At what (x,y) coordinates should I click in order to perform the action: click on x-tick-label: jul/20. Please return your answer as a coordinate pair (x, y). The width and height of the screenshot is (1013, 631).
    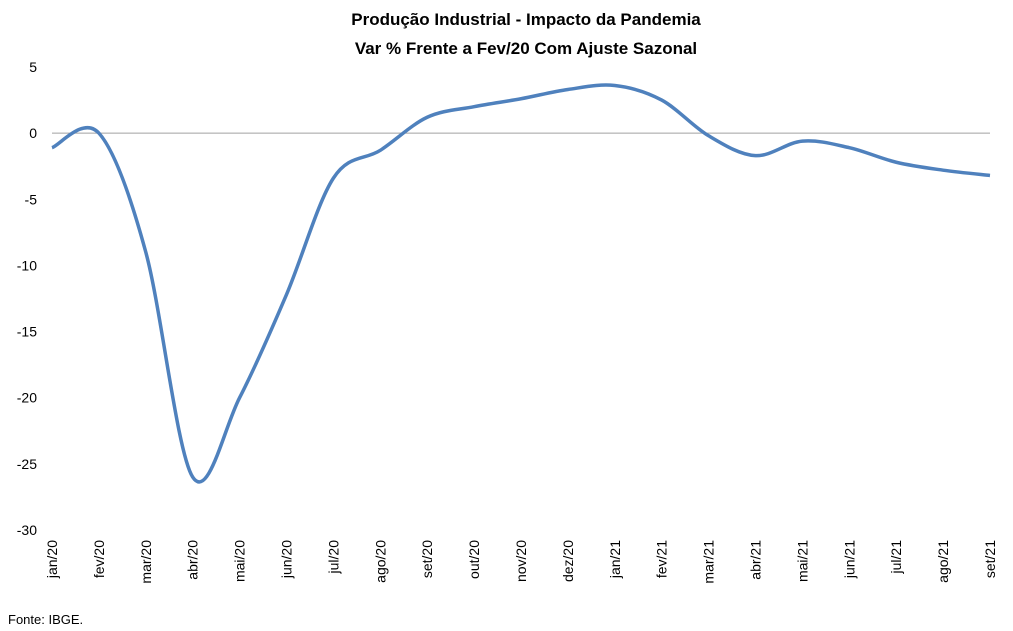
    Looking at the image, I should click on (333, 557).